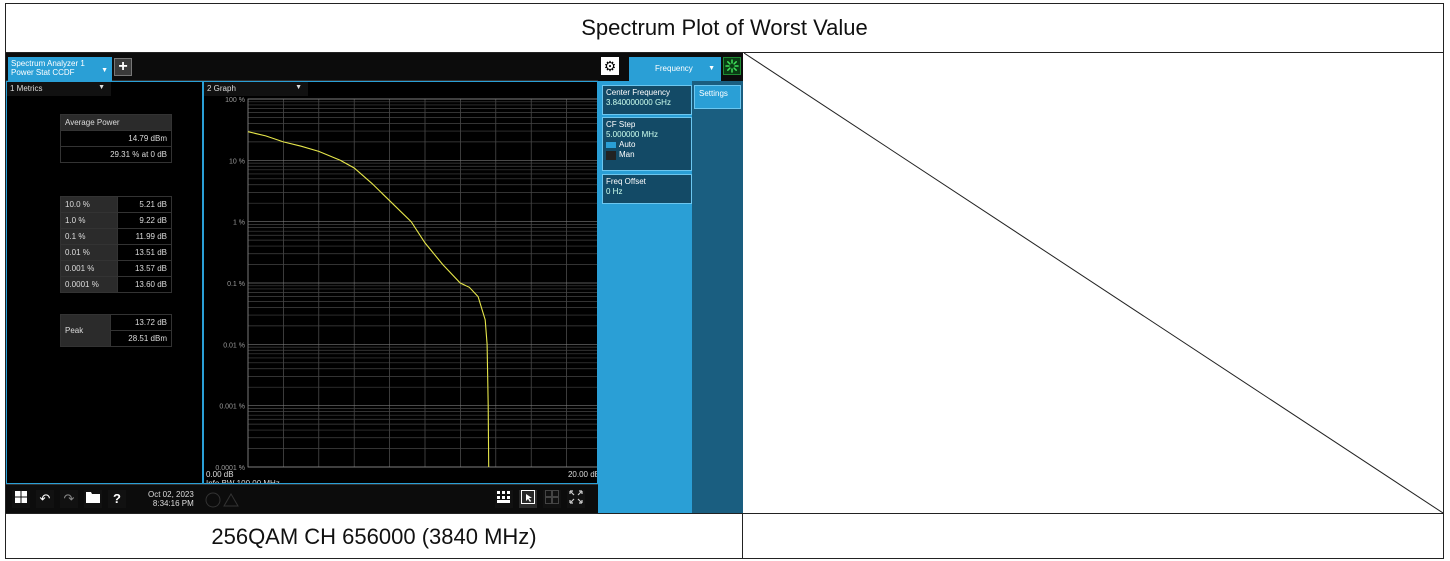 The image size is (1450, 561). I want to click on db-cell: 13.51 dB, so click(144, 252).